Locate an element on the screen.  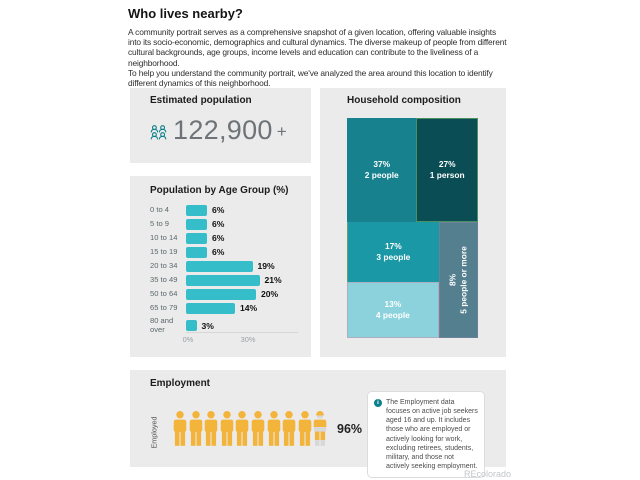
treemap-cell-value: 27% is located at coordinates (447, 164).